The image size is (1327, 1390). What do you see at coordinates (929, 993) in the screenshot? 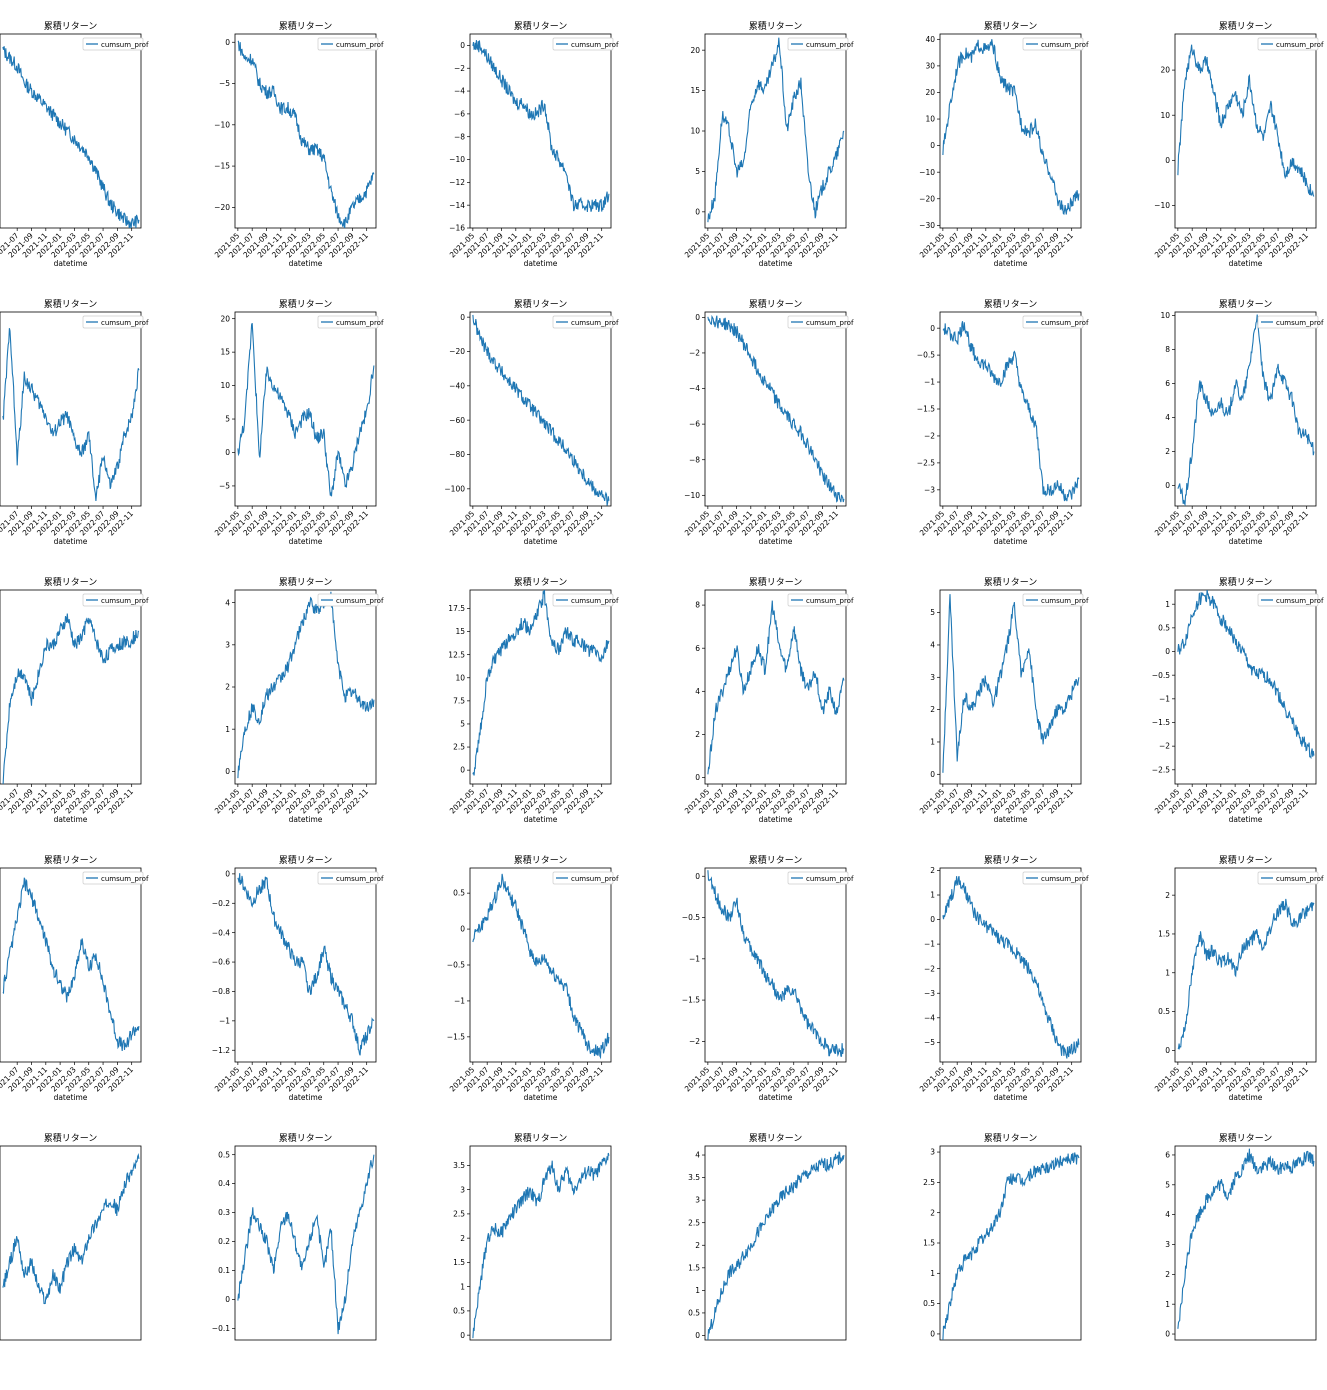
I see `y-tick-label: −3` at bounding box center [929, 993].